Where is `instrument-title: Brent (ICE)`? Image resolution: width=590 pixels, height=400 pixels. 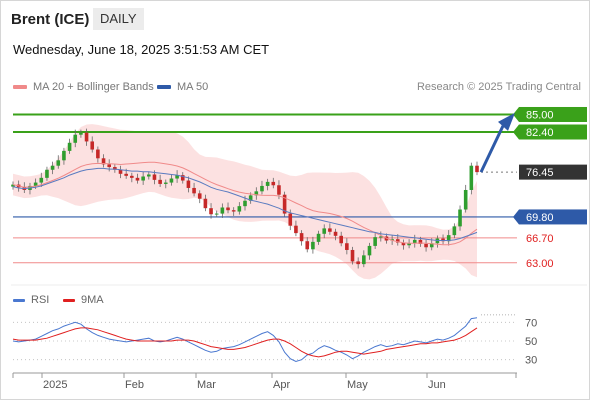 instrument-title: Brent (ICE) is located at coordinates (50, 19).